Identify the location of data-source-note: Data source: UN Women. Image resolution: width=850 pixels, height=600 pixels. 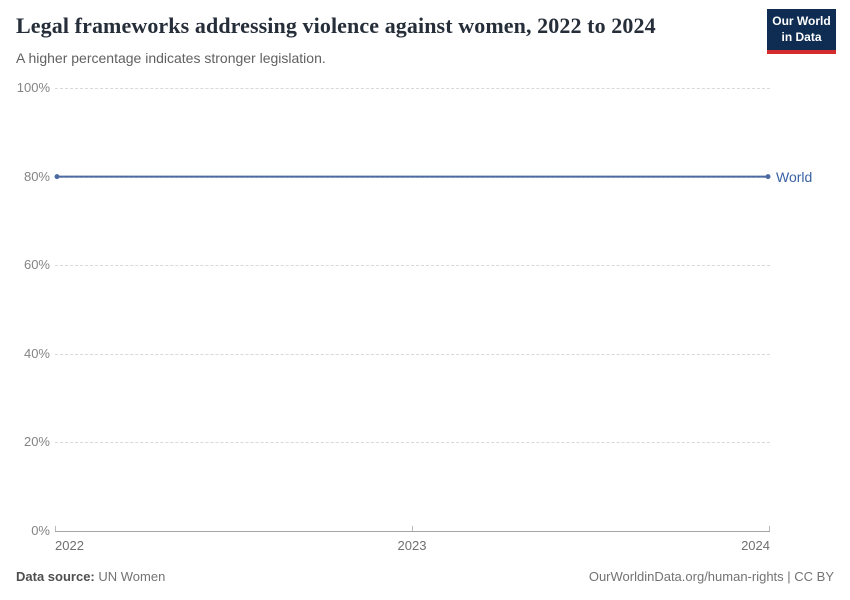
(90, 576).